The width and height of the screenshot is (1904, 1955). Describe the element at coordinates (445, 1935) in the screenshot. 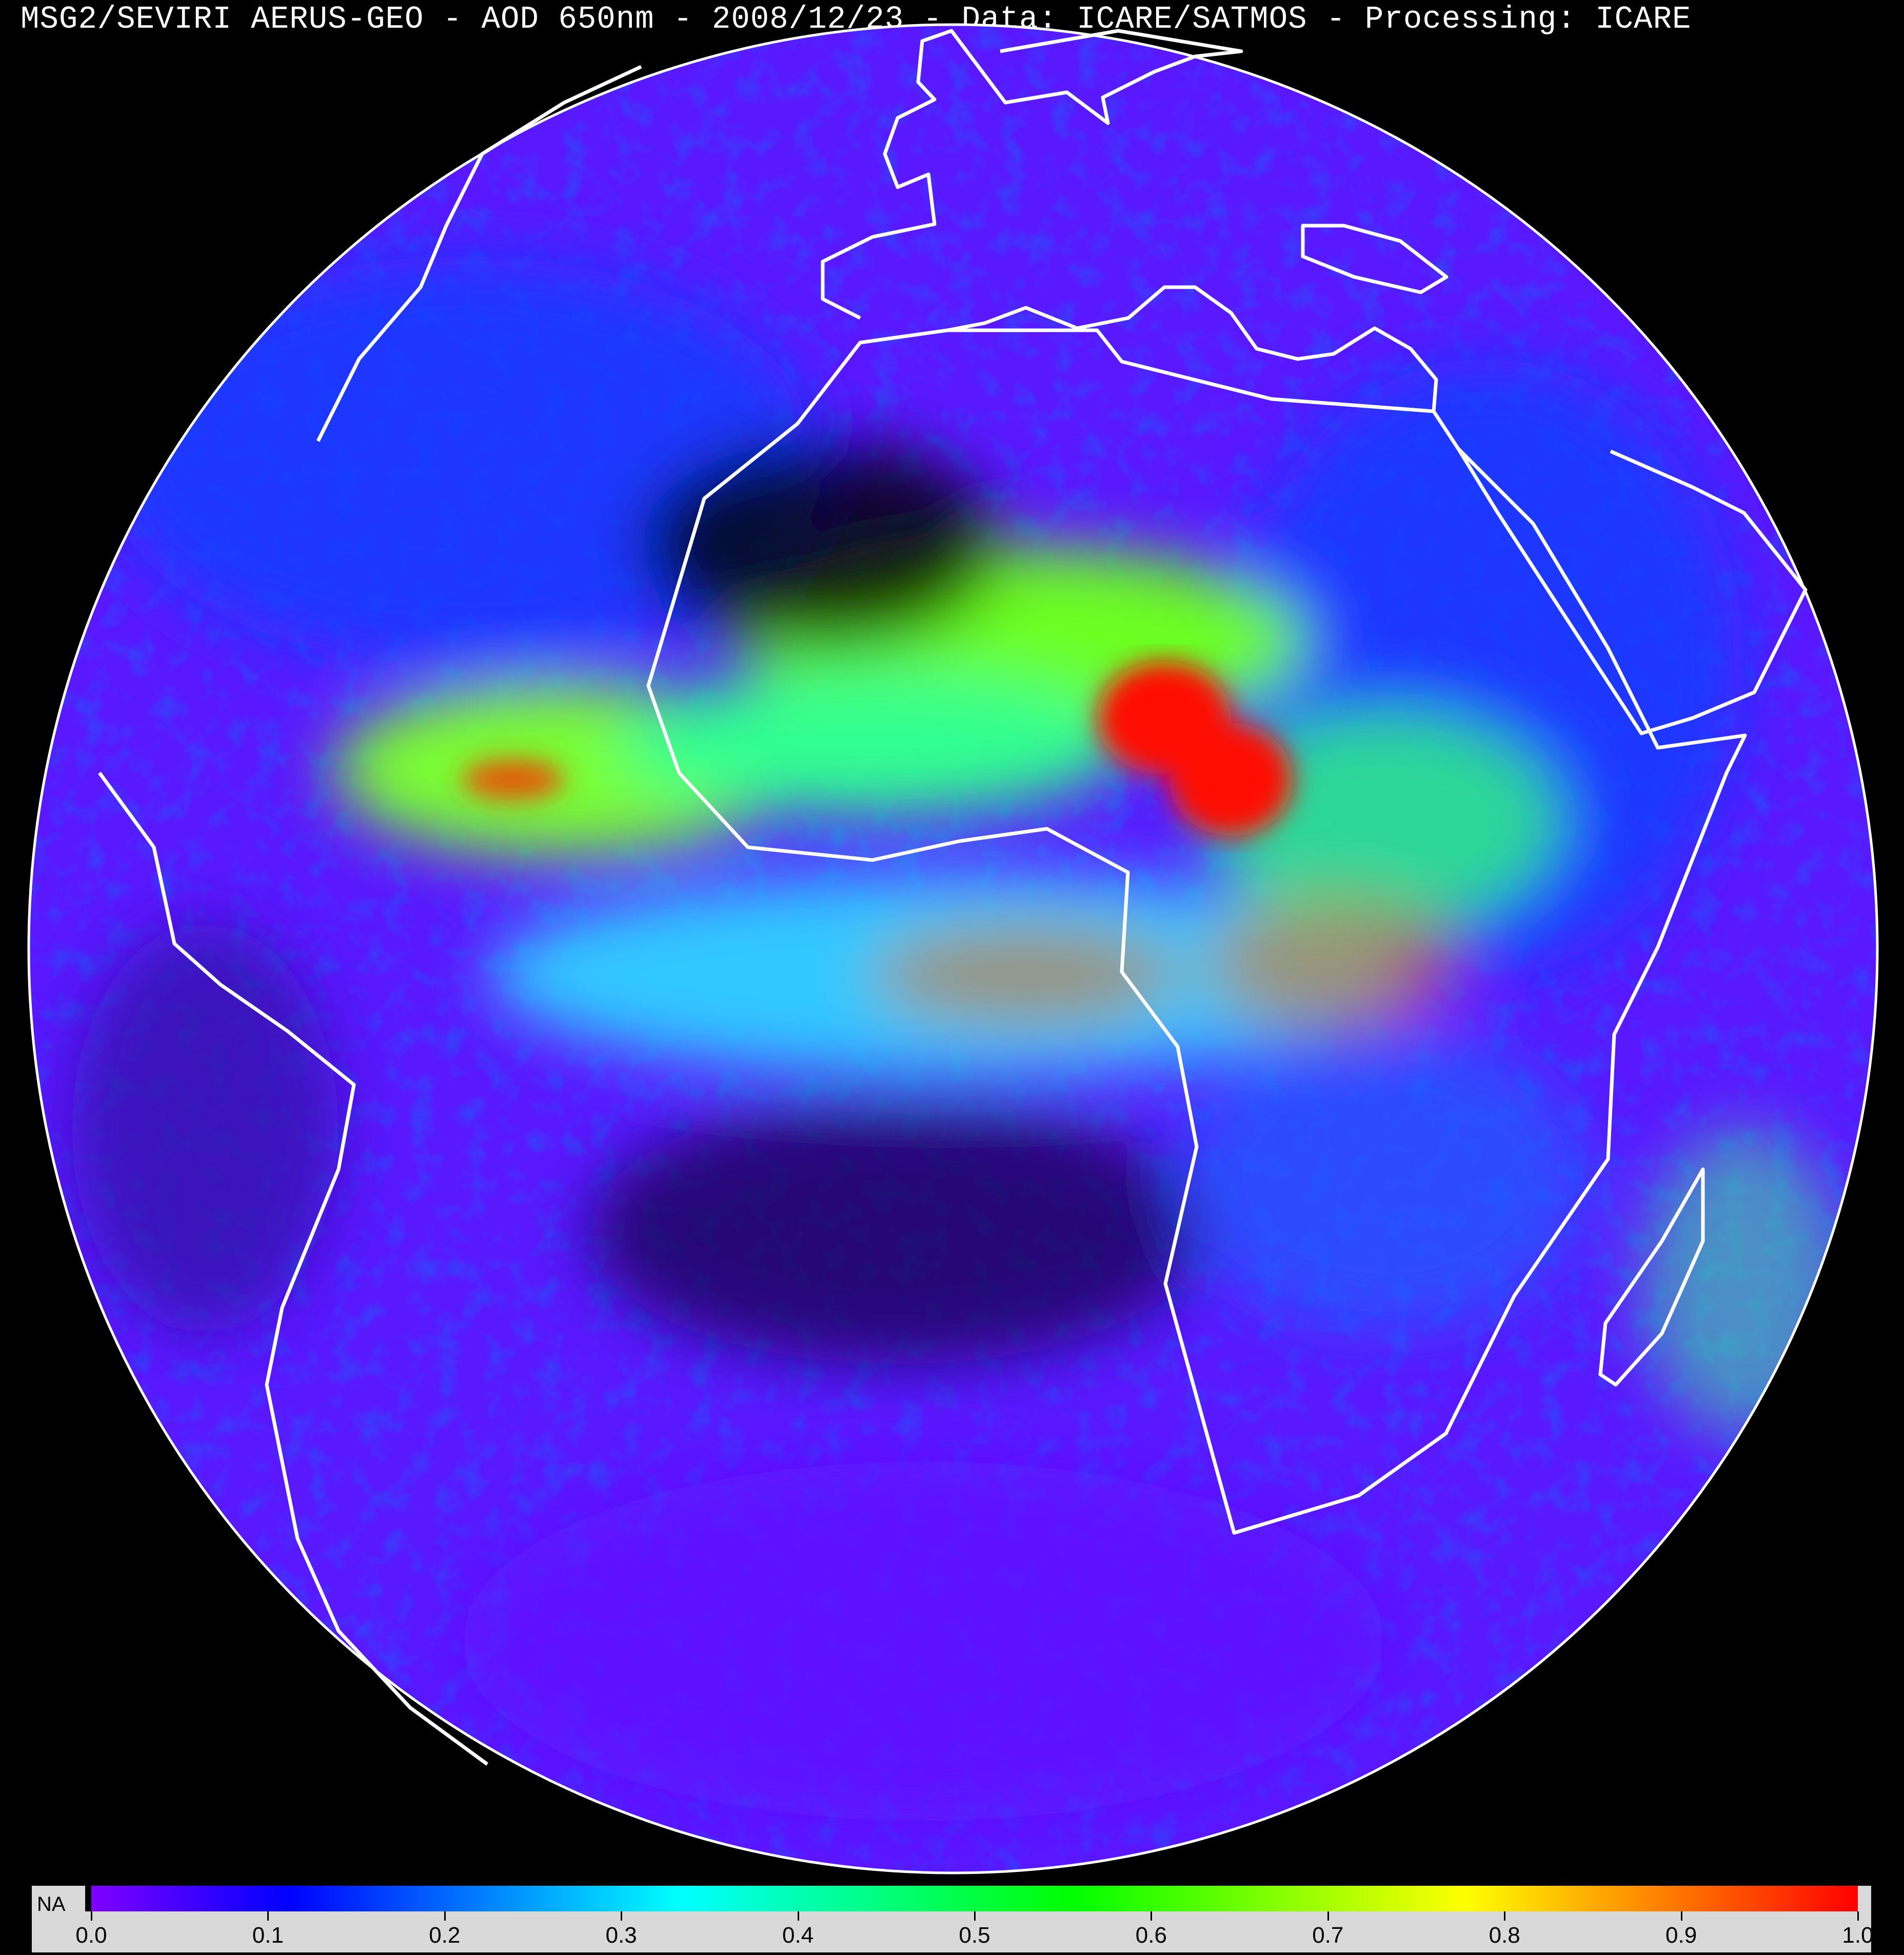

I see `colorbar-tick-label: 0.2` at that location.